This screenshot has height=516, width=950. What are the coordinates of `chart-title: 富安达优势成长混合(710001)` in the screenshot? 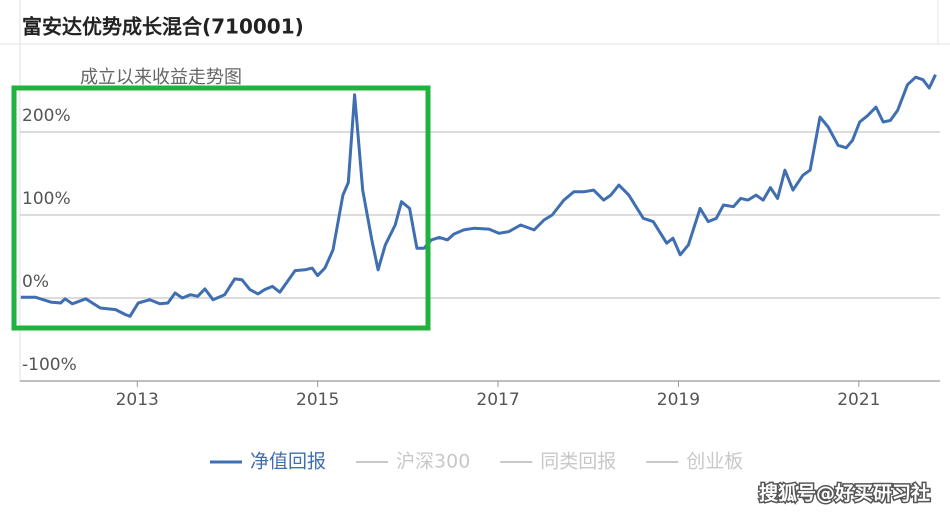 It's located at (163, 27).